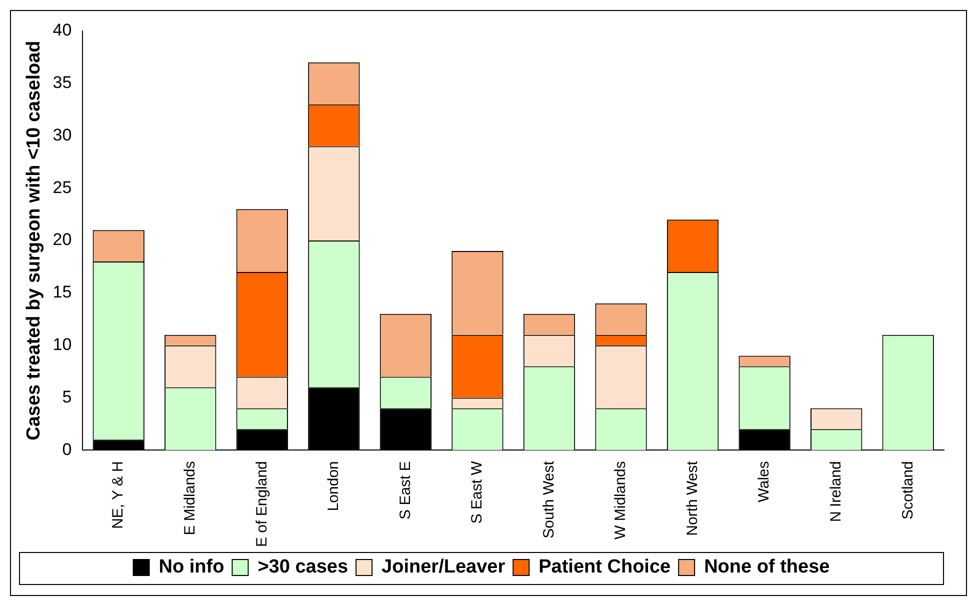 This screenshot has width=975, height=604. I want to click on legend-label: Joiner/Leaver, so click(444, 567).